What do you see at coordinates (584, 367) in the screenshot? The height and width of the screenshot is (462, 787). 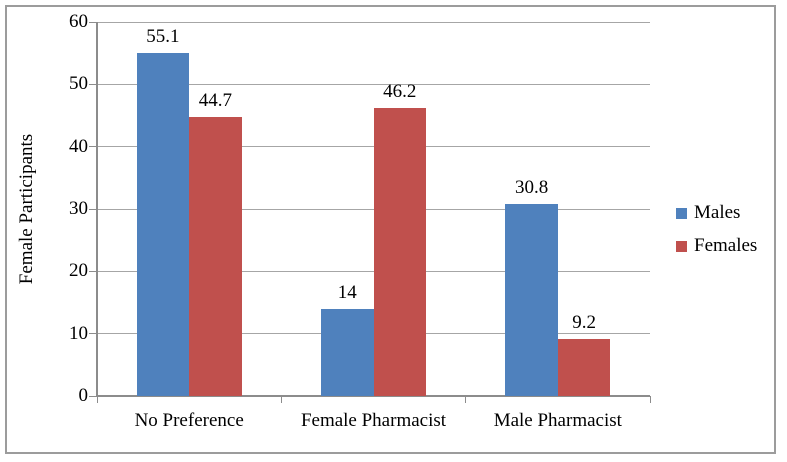 I see `bar-females-male-pharmacist` at bounding box center [584, 367].